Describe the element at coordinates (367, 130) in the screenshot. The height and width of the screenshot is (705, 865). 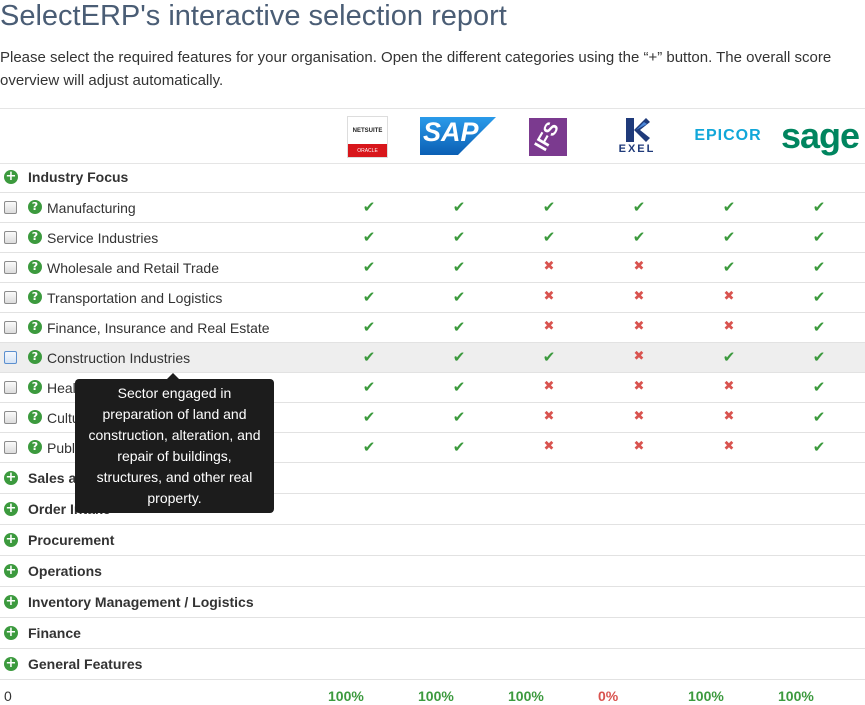
I see `netsuite-logo-text: NETSUITE` at that location.